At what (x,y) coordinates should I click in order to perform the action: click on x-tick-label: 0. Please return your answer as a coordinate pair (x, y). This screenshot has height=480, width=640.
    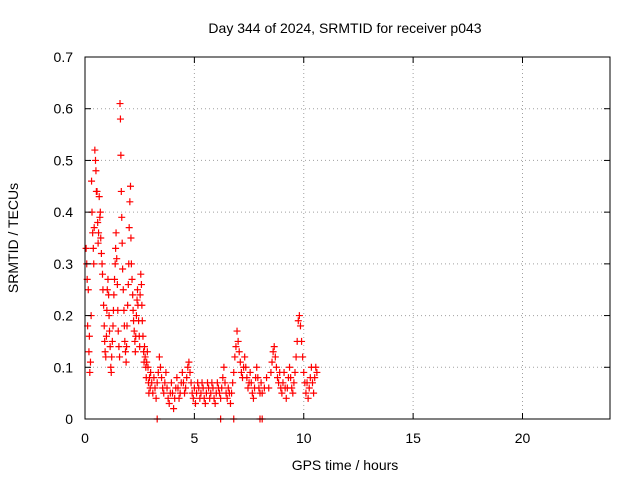
    Looking at the image, I should click on (85, 438).